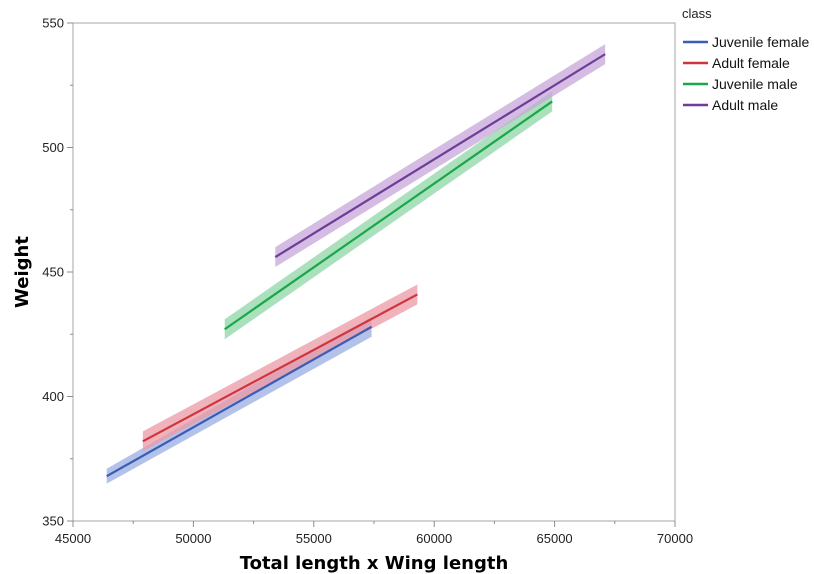 This screenshot has width=814, height=574. I want to click on y-axis-title: Weight, so click(22, 272).